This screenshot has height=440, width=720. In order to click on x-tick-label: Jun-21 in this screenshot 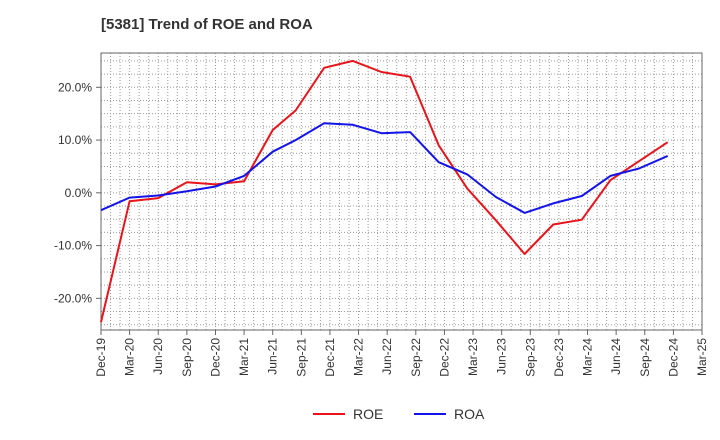, I will do `click(273, 356)`.